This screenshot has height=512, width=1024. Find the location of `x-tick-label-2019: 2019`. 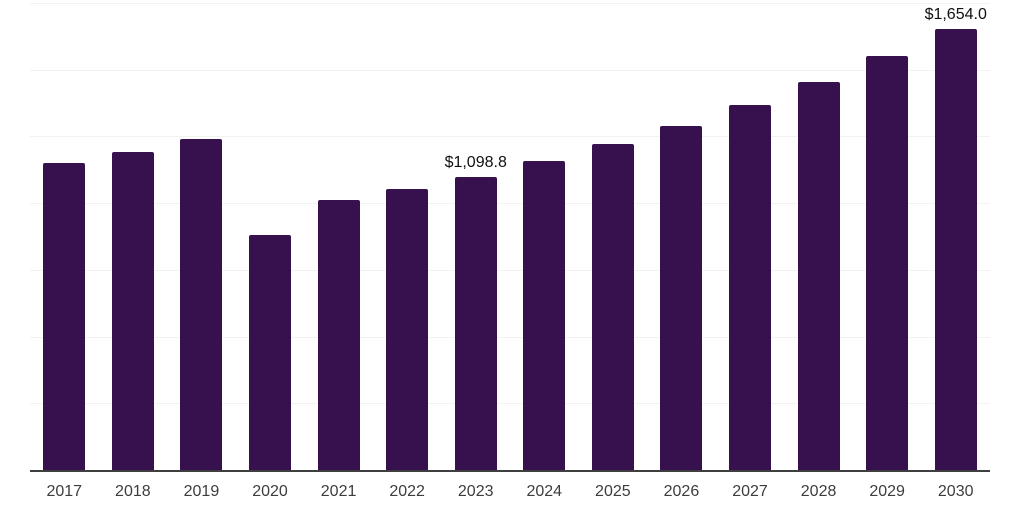

x-tick-label-2019: 2019 is located at coordinates (201, 491).